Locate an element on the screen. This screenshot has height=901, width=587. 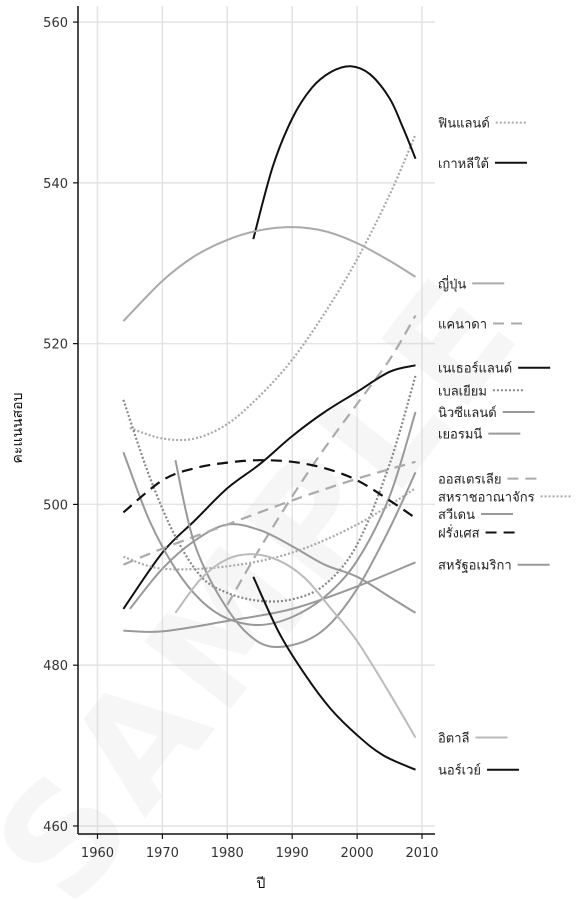
legend-label: สหรัฐอเมริกา is located at coordinates (475, 566).